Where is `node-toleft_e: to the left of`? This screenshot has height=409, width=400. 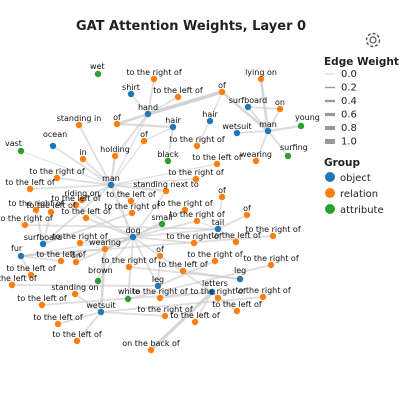
node-toleft_e: to the left of is located at coordinates (76, 201).